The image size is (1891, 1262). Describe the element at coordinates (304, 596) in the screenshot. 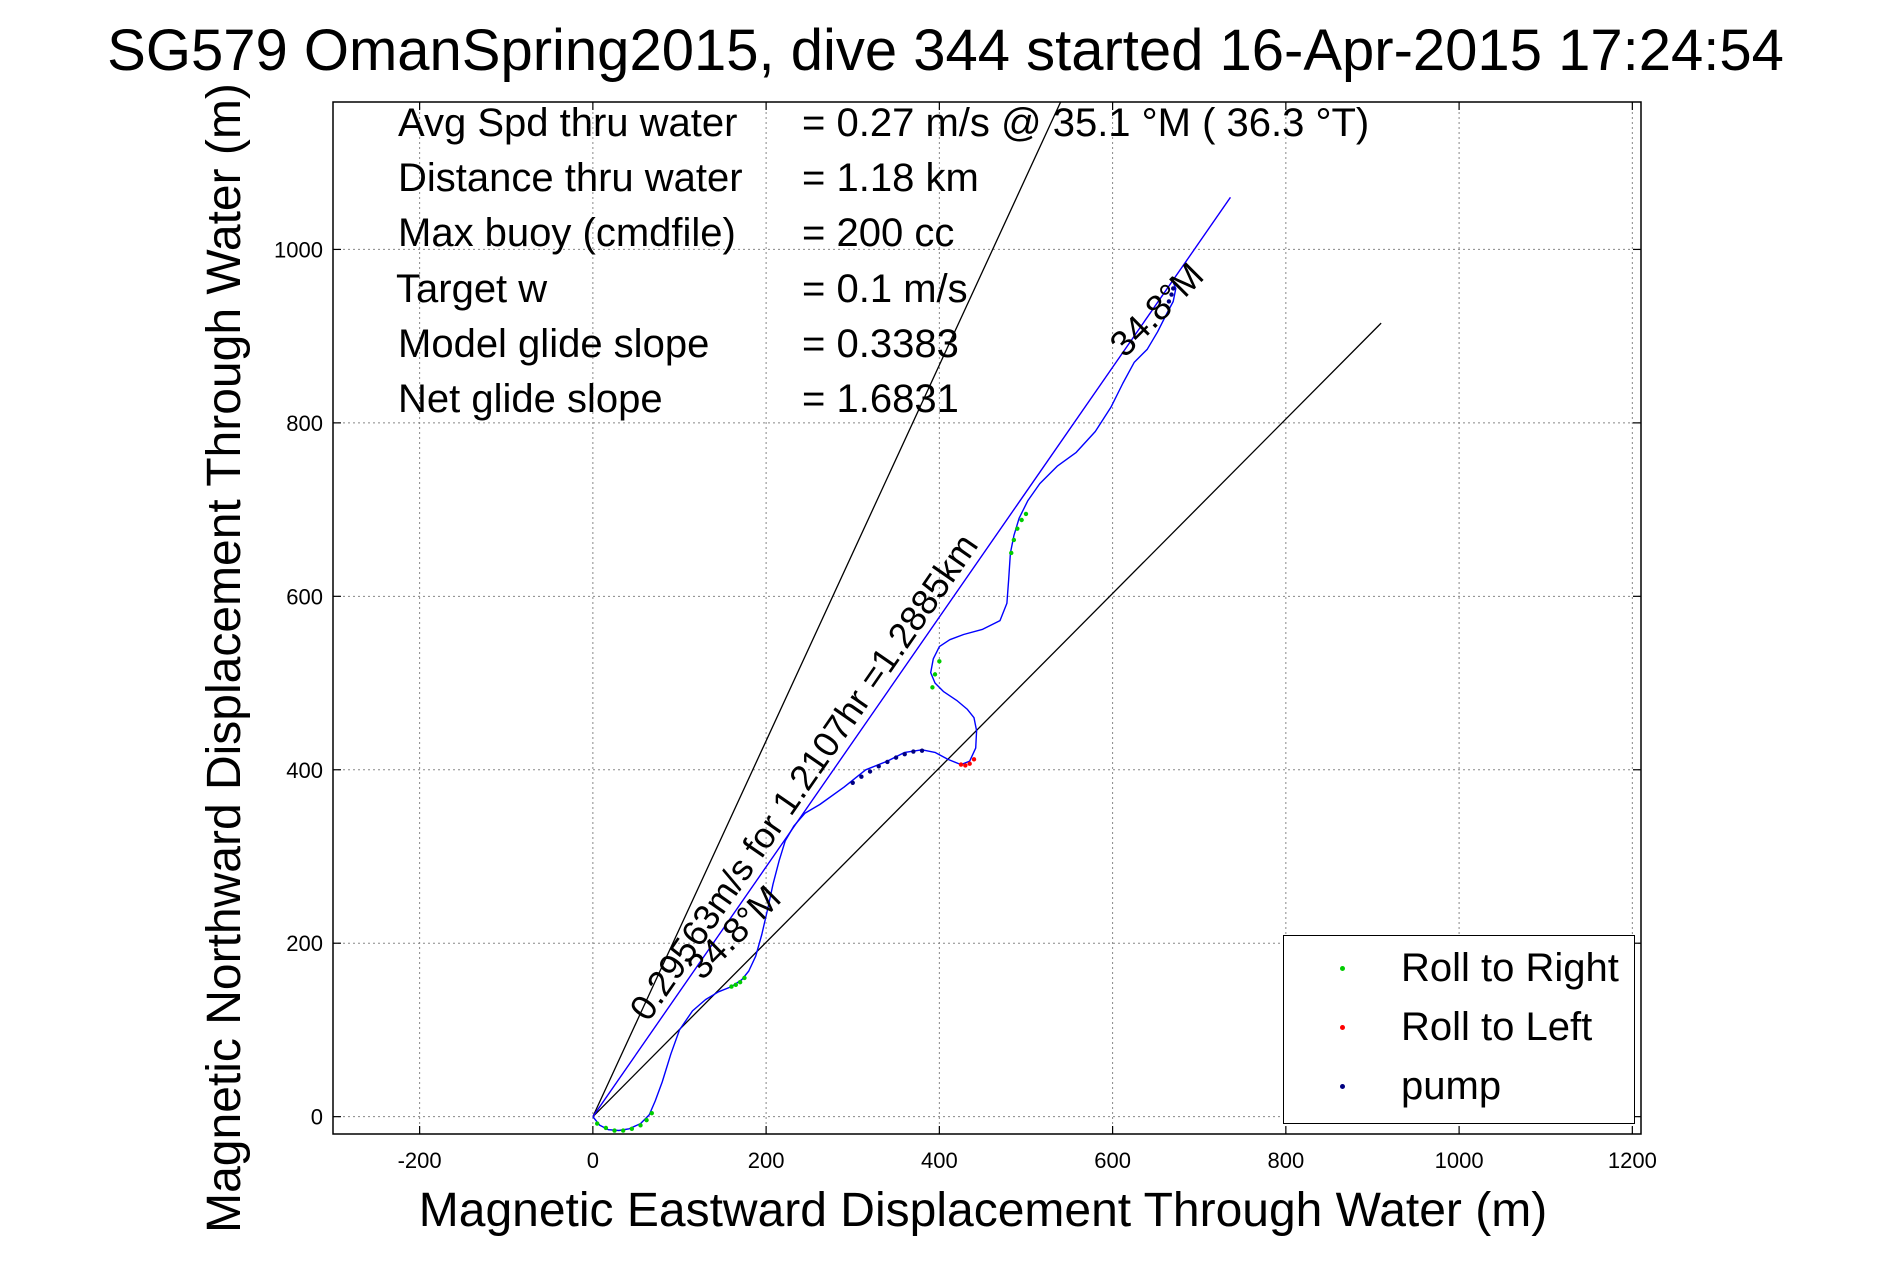

I see `y-tick-label: 600` at that location.